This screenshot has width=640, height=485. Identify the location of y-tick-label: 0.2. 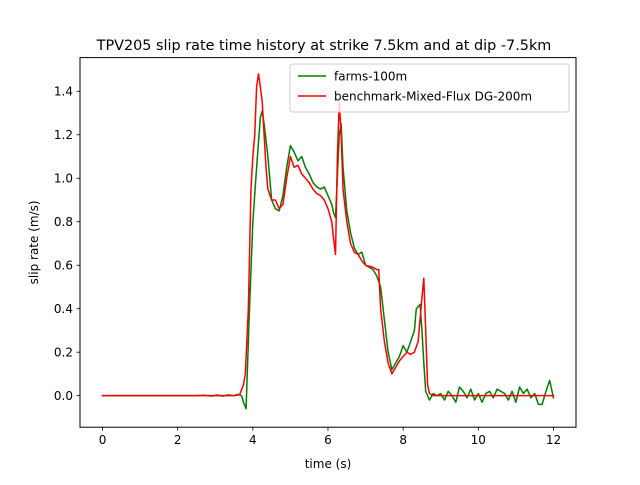
(63, 352).